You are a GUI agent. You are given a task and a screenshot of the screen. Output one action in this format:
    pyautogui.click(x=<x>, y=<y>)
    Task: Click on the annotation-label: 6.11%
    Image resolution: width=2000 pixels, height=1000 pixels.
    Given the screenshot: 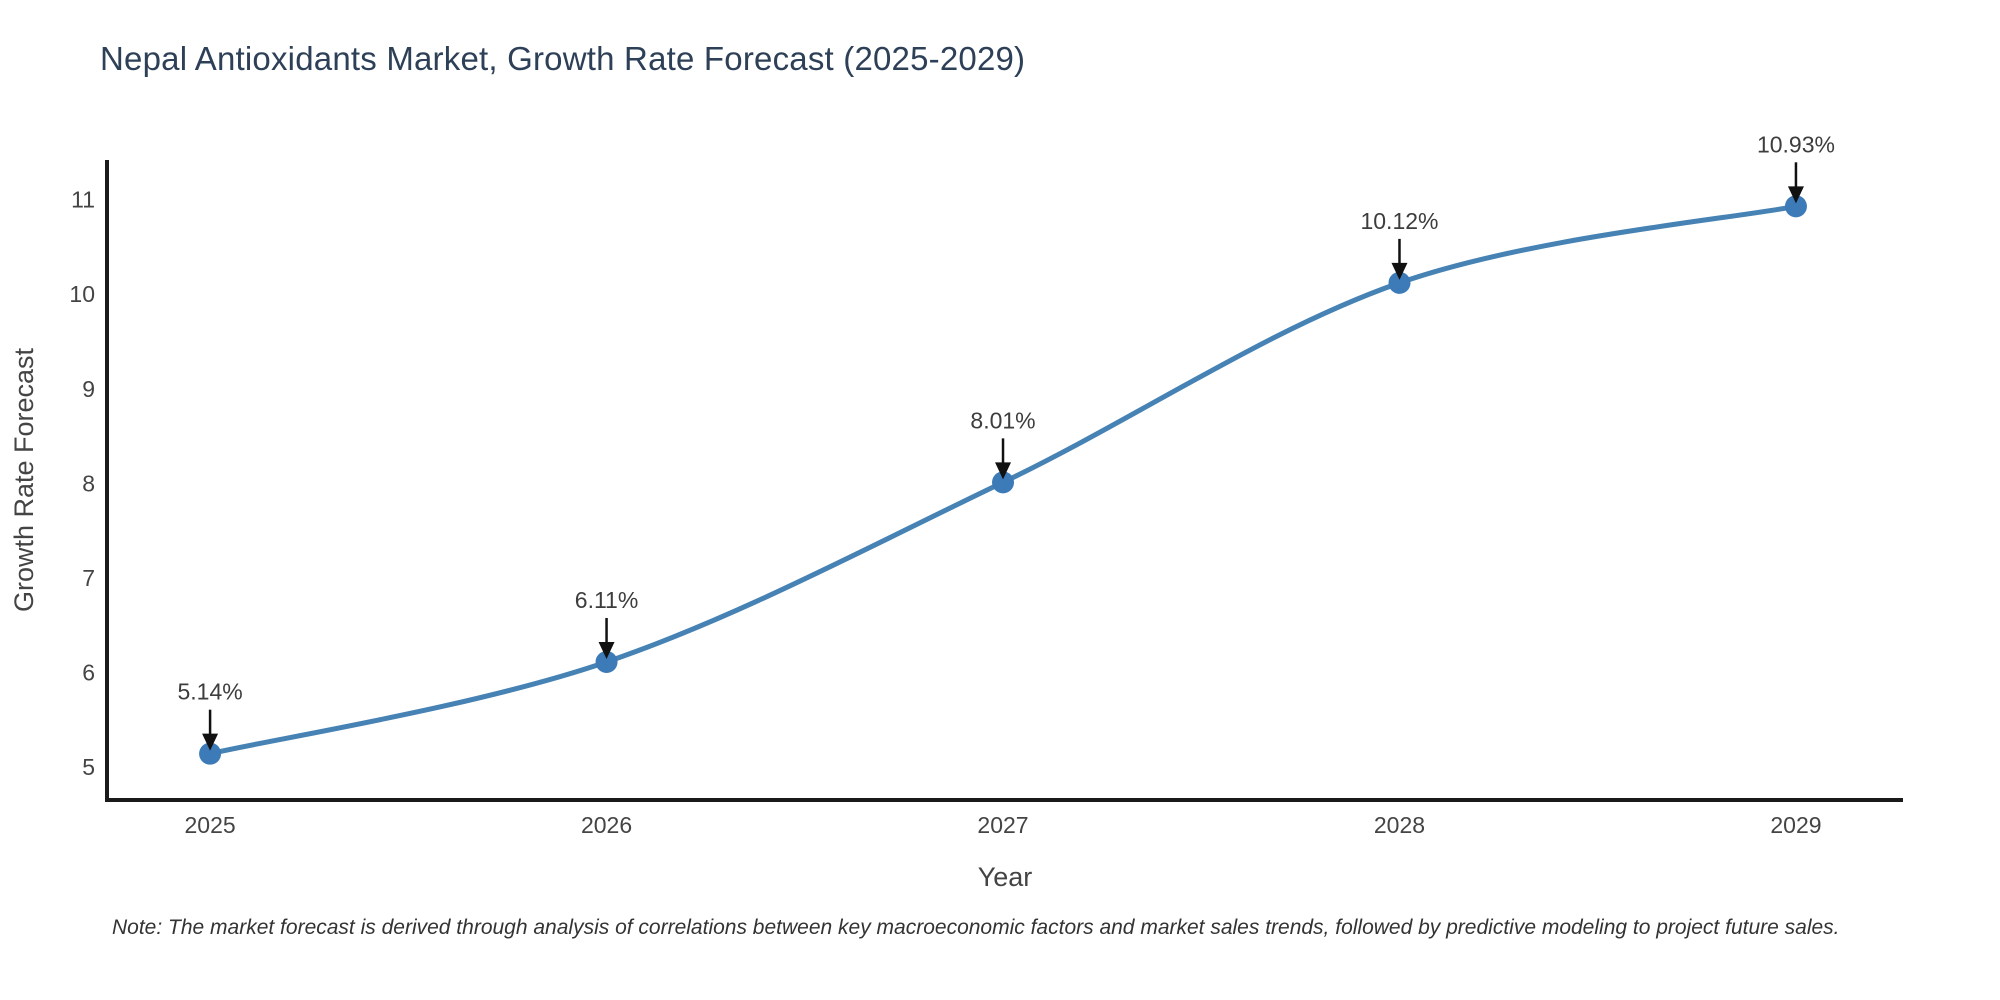 What is the action you would take?
    pyautogui.click(x=607, y=600)
    